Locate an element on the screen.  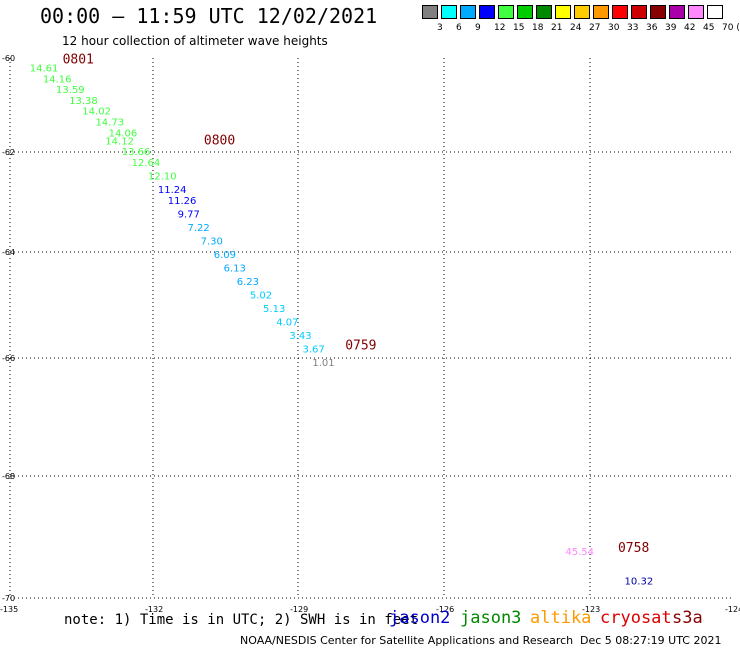
pass-time-label: 0801 is located at coordinates (78, 59).